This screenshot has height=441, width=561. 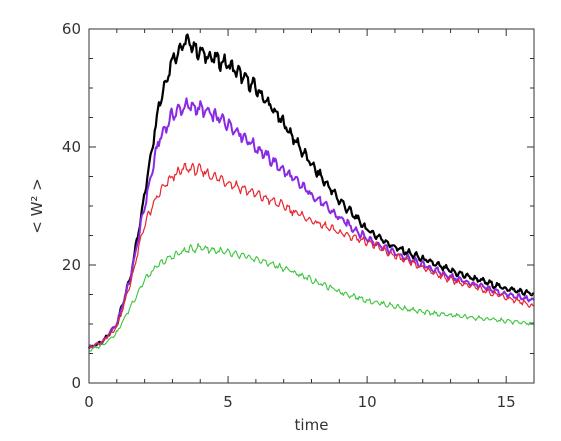 I want to click on x-tick-label: 10, so click(x=367, y=402).